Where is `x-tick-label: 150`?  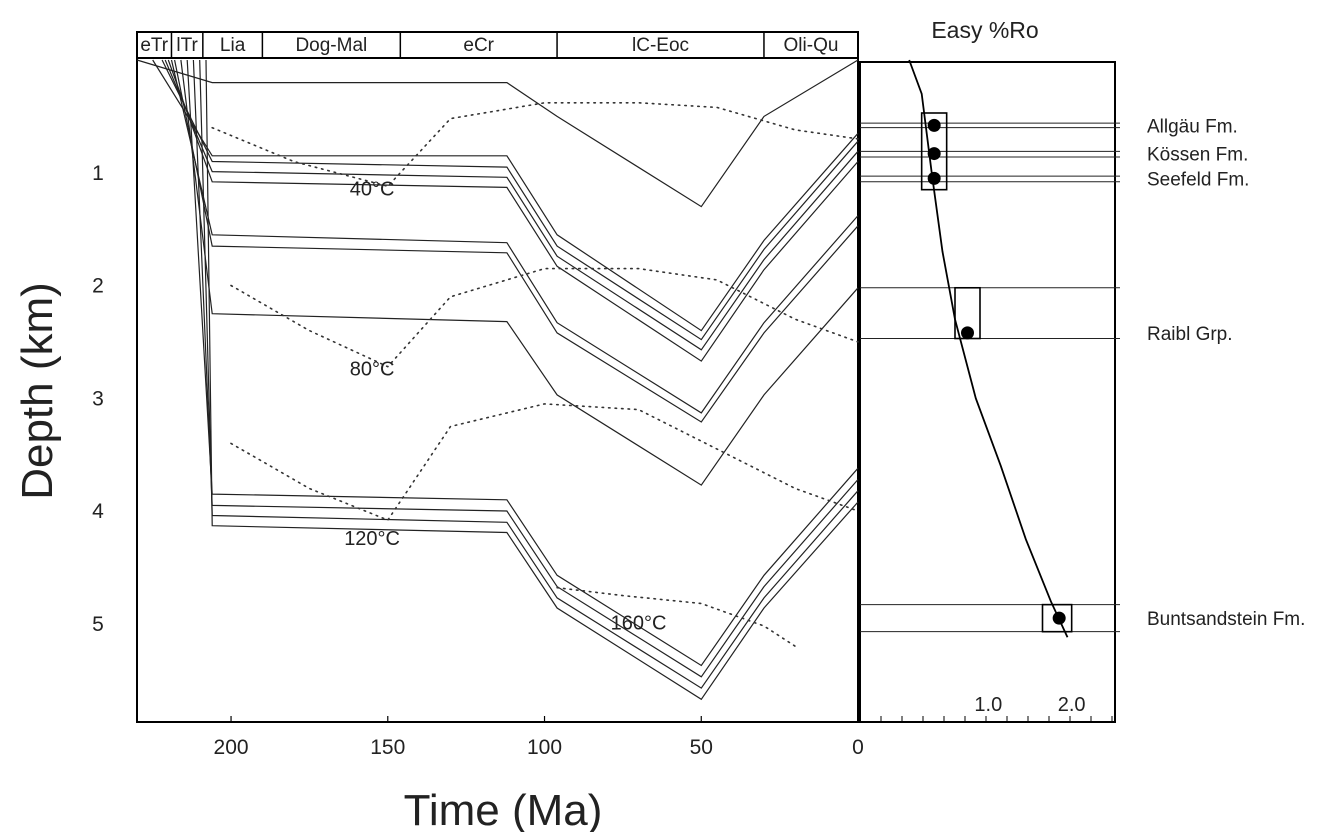
x-tick-label: 150 is located at coordinates (387, 747).